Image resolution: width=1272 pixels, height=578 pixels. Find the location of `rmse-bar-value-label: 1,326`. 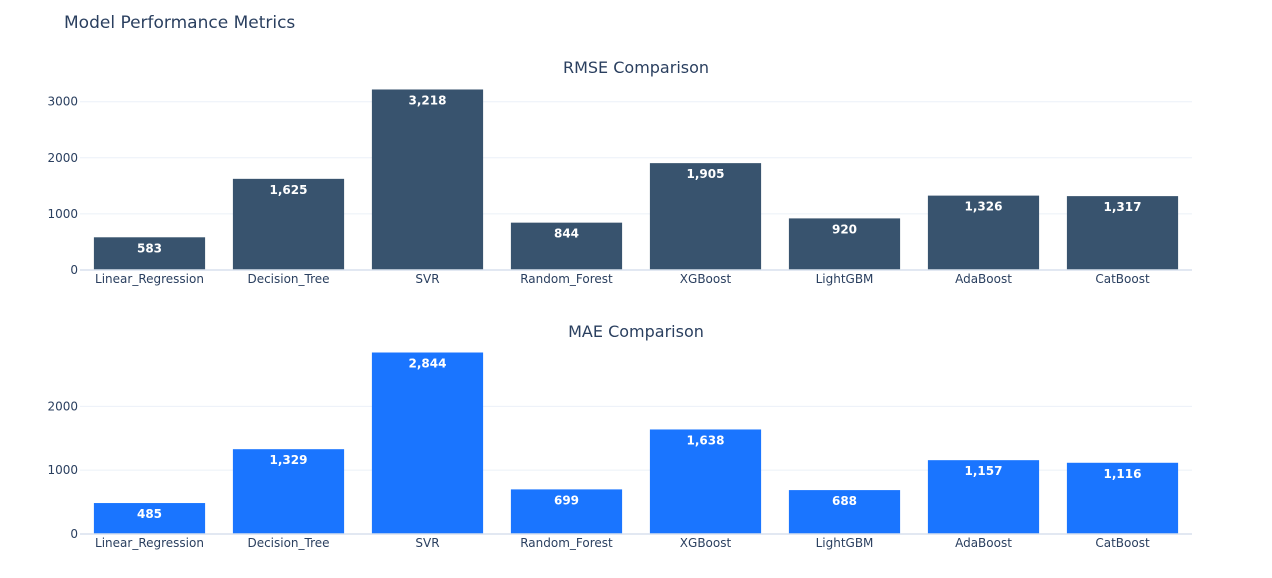

rmse-bar-value-label: 1,326 is located at coordinates (984, 207).